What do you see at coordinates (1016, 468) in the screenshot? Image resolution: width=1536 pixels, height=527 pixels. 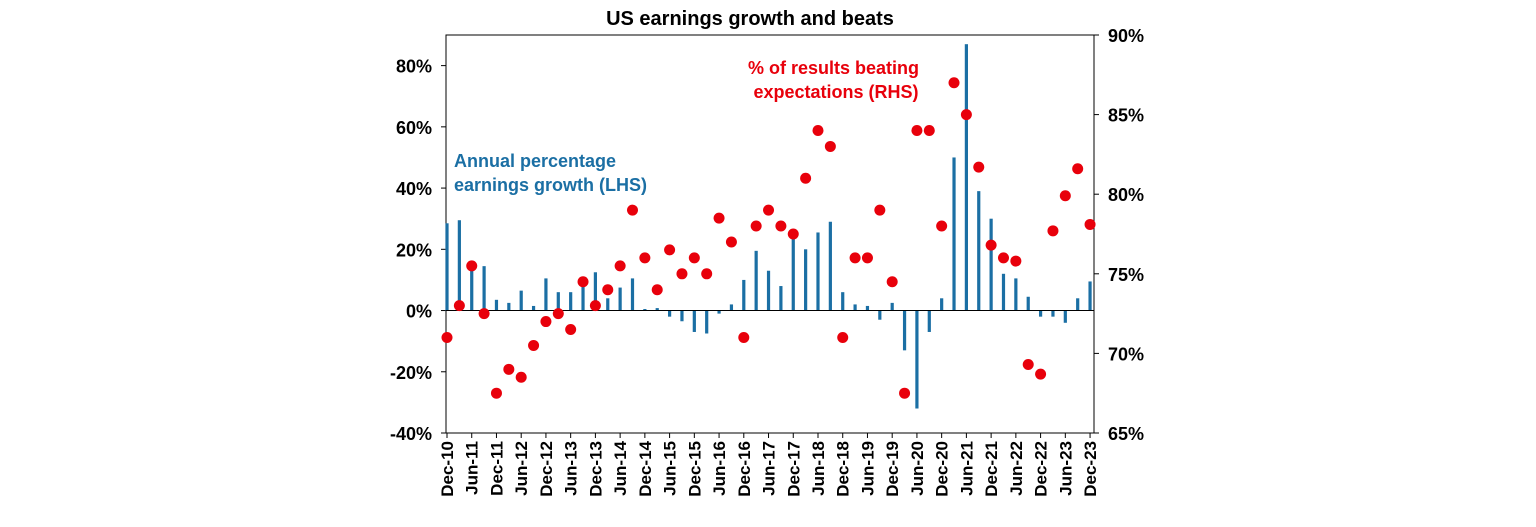 I see `x-tick-label: Jun-22` at bounding box center [1016, 468].